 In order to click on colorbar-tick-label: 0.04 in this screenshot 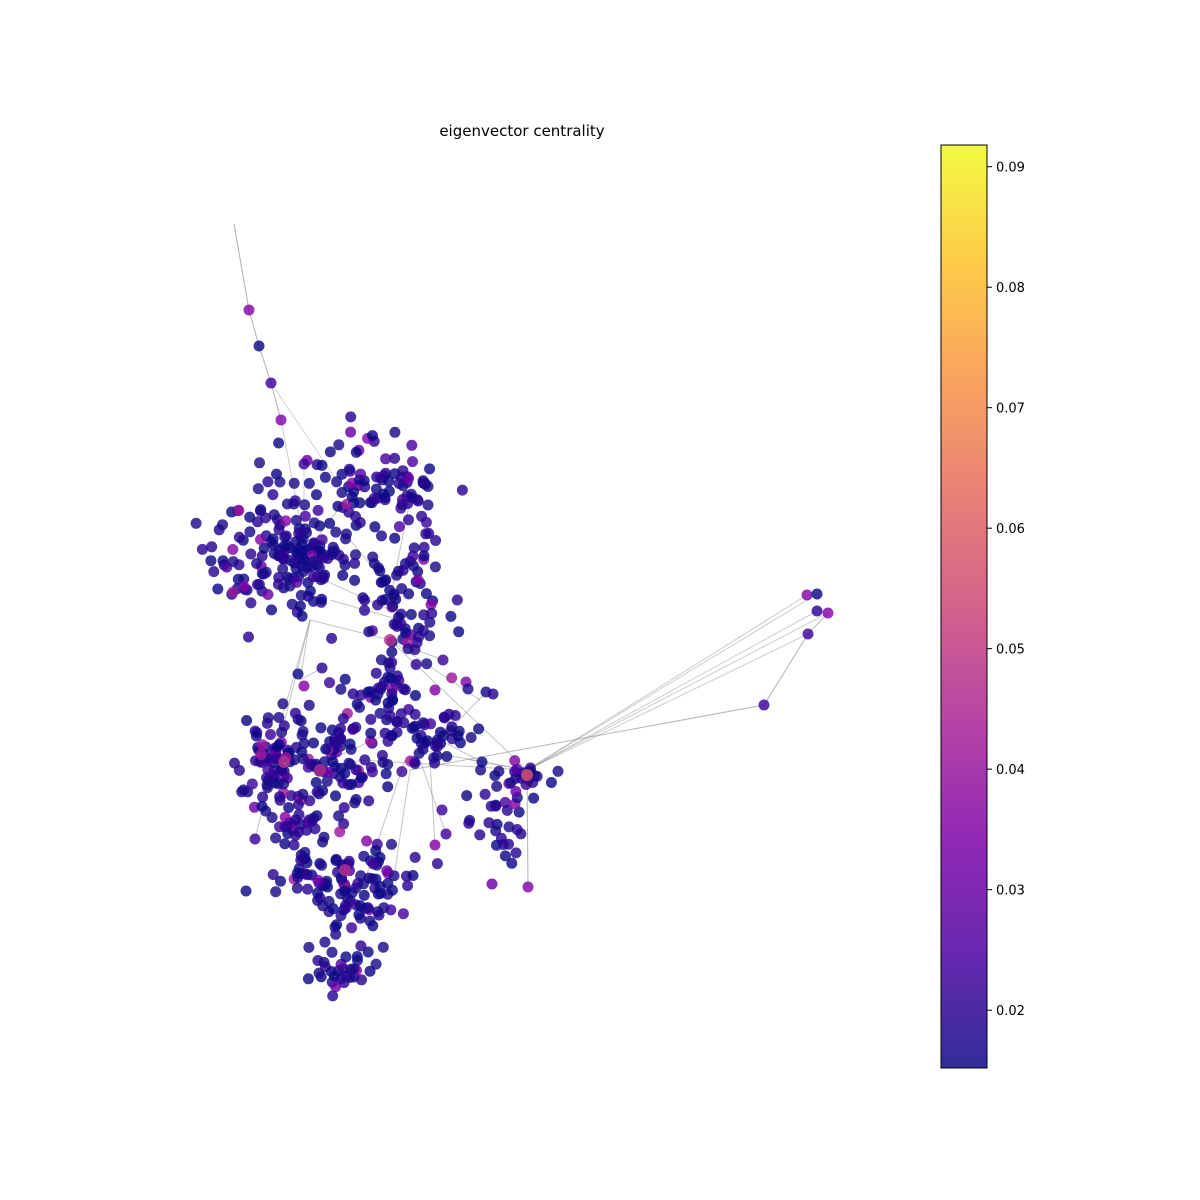, I will do `click(1010, 770)`.